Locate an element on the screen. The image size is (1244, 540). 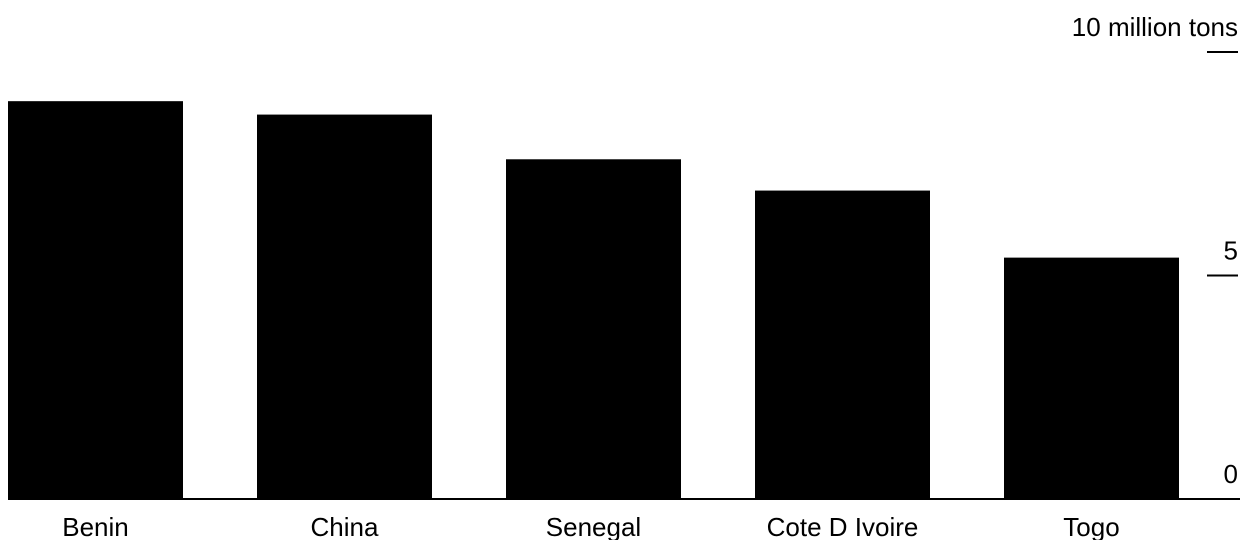
bar-senegal is located at coordinates (593, 329).